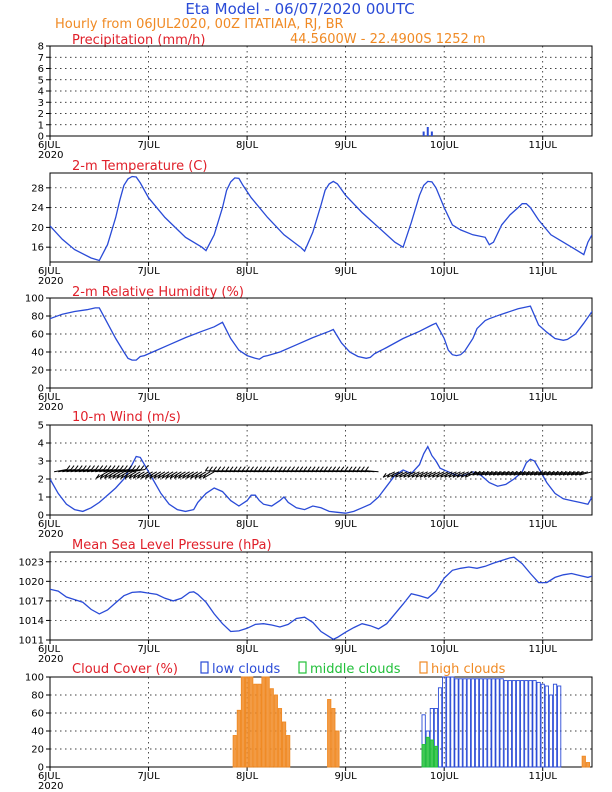 The height and width of the screenshot is (792, 612). What do you see at coordinates (148, 649) in the screenshot?
I see `mslp-xtick-label: 7JUL` at bounding box center [148, 649].